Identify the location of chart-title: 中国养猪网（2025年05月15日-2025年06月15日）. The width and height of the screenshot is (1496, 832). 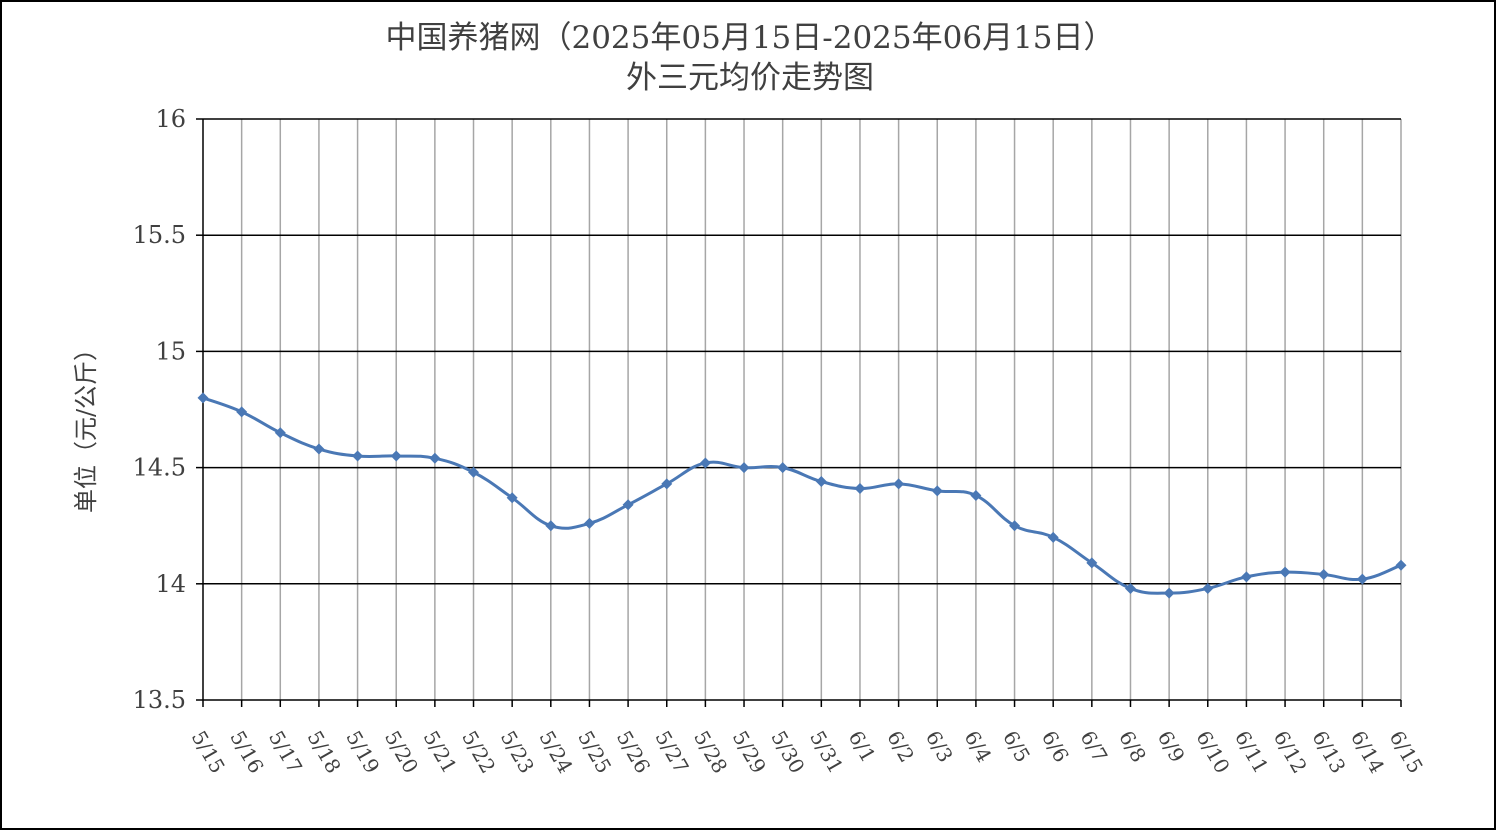
(750, 38).